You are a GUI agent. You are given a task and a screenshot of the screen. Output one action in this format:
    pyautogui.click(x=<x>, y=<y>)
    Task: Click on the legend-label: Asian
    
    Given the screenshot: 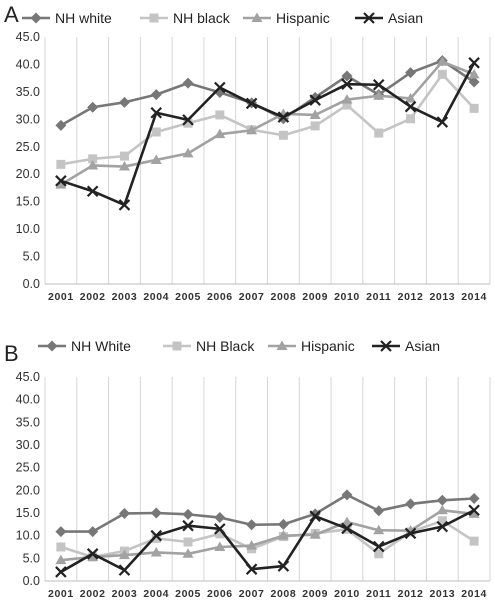 What is the action you would take?
    pyautogui.click(x=405, y=18)
    